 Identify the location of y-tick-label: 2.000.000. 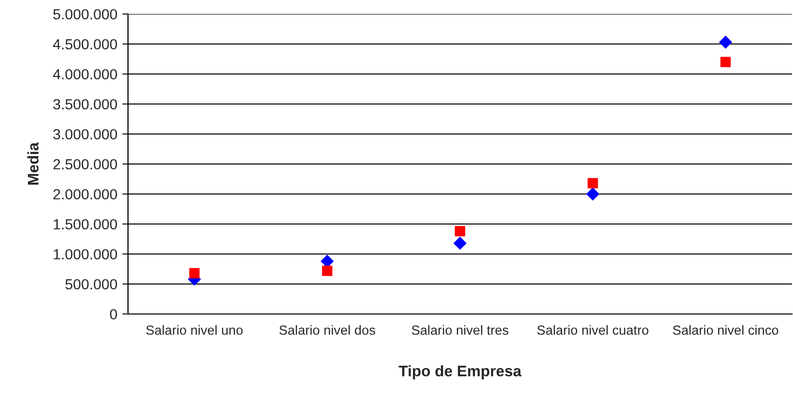
(85, 194).